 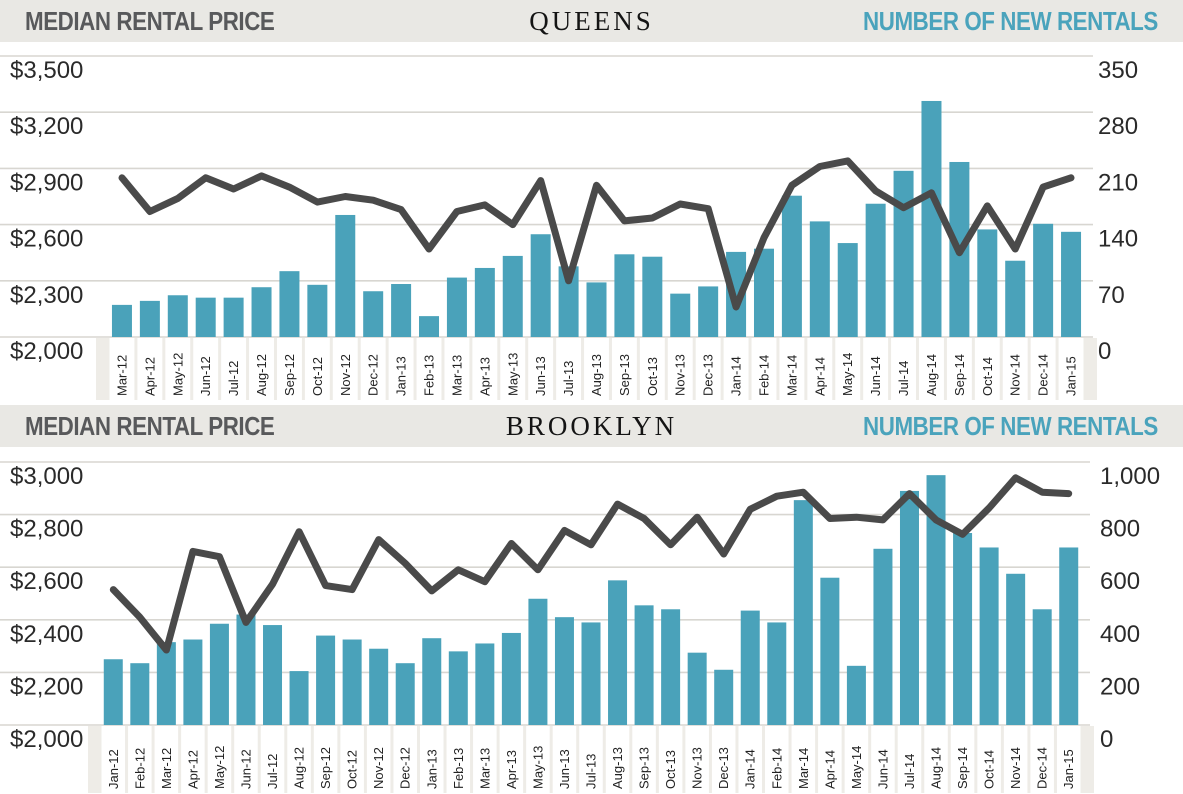 I want to click on svg-text: 0, so click(x=1104, y=351).